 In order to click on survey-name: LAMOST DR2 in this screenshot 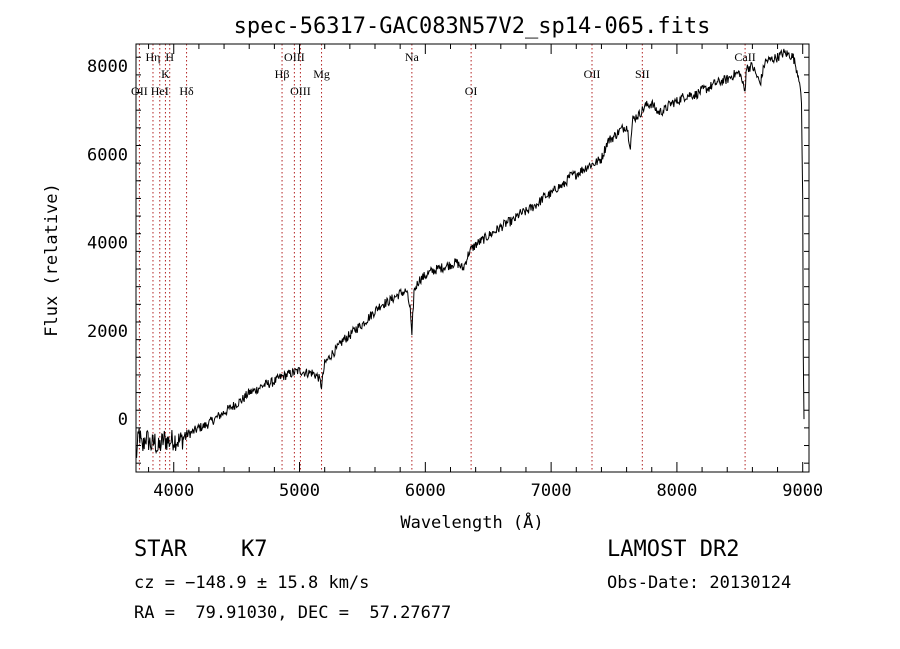, I will do `click(673, 549)`.